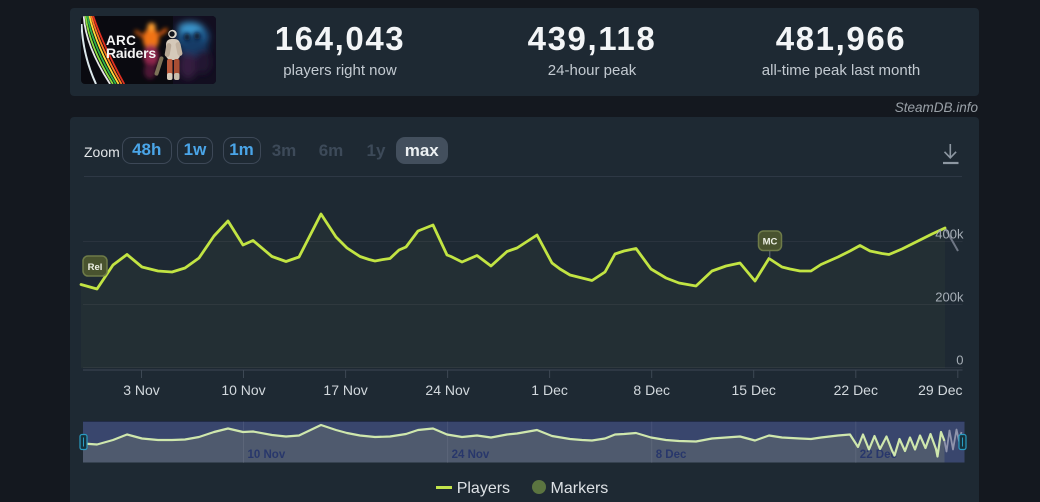 Image resolution: width=1040 pixels, height=502 pixels. What do you see at coordinates (940, 390) in the screenshot?
I see `svg-text: 29 Dec` at bounding box center [940, 390].